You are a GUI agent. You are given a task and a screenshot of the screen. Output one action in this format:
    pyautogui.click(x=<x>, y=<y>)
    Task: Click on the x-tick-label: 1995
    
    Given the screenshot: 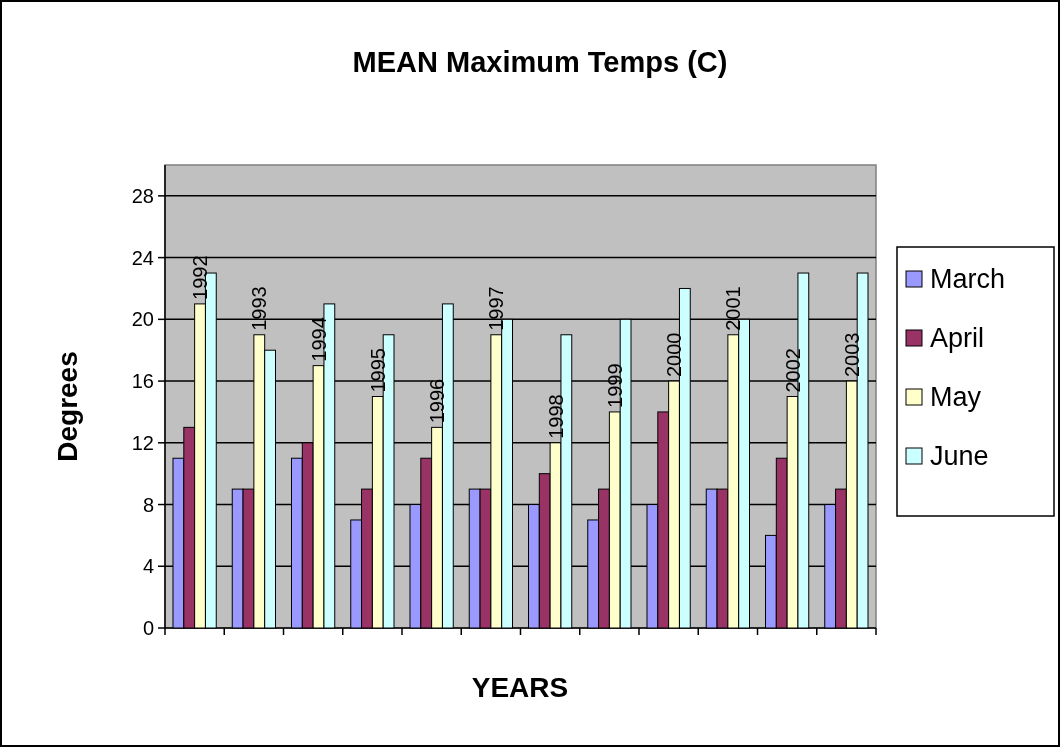 What is the action you would take?
    pyautogui.click(x=377, y=370)
    